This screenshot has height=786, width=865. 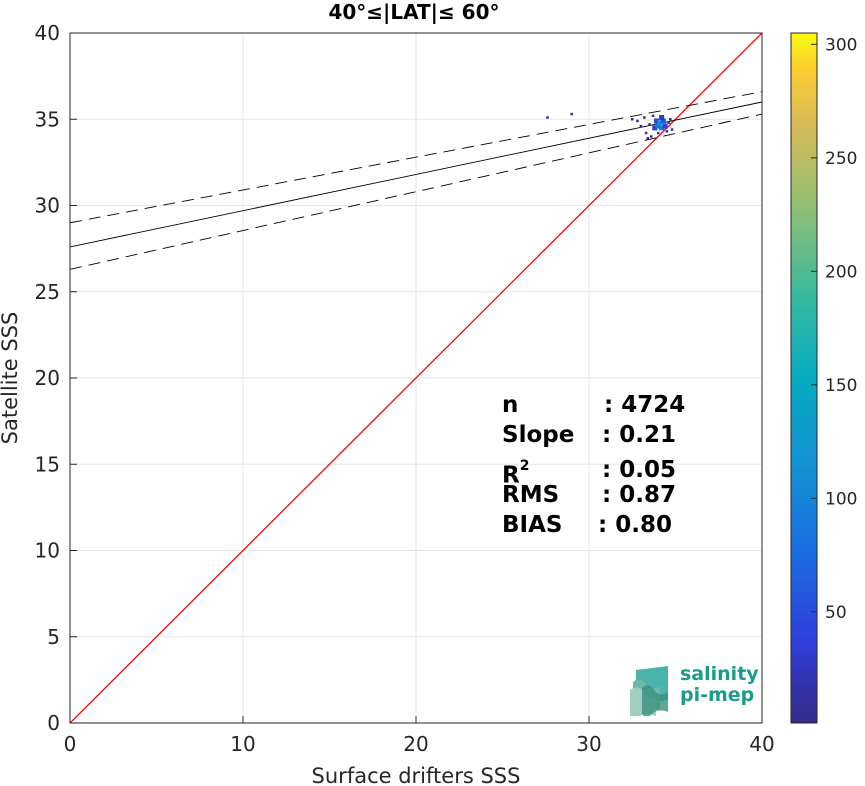 I want to click on stat-label: Slope, so click(x=538, y=435).